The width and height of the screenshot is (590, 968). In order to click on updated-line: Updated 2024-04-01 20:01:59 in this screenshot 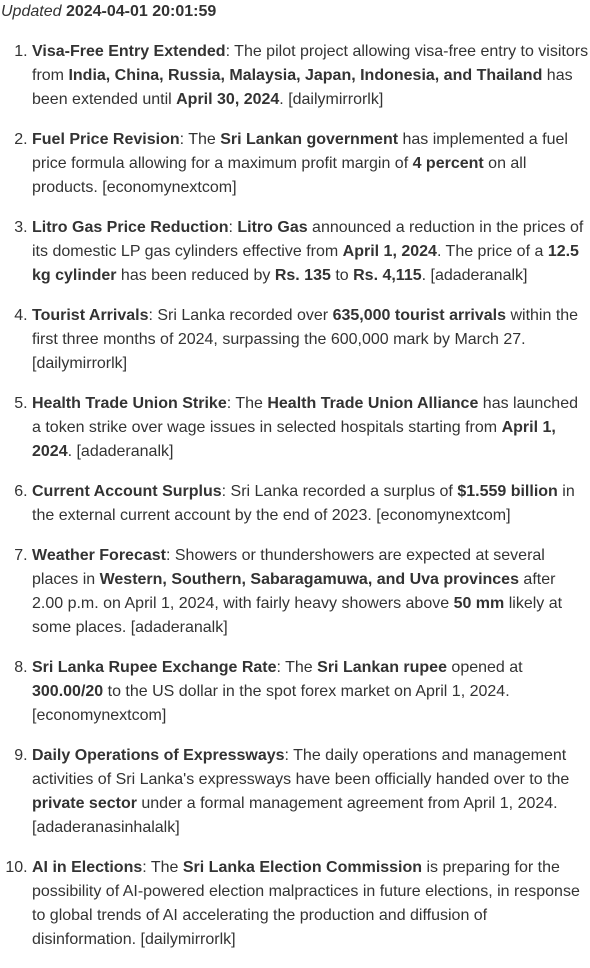, I will do `click(108, 12)`.